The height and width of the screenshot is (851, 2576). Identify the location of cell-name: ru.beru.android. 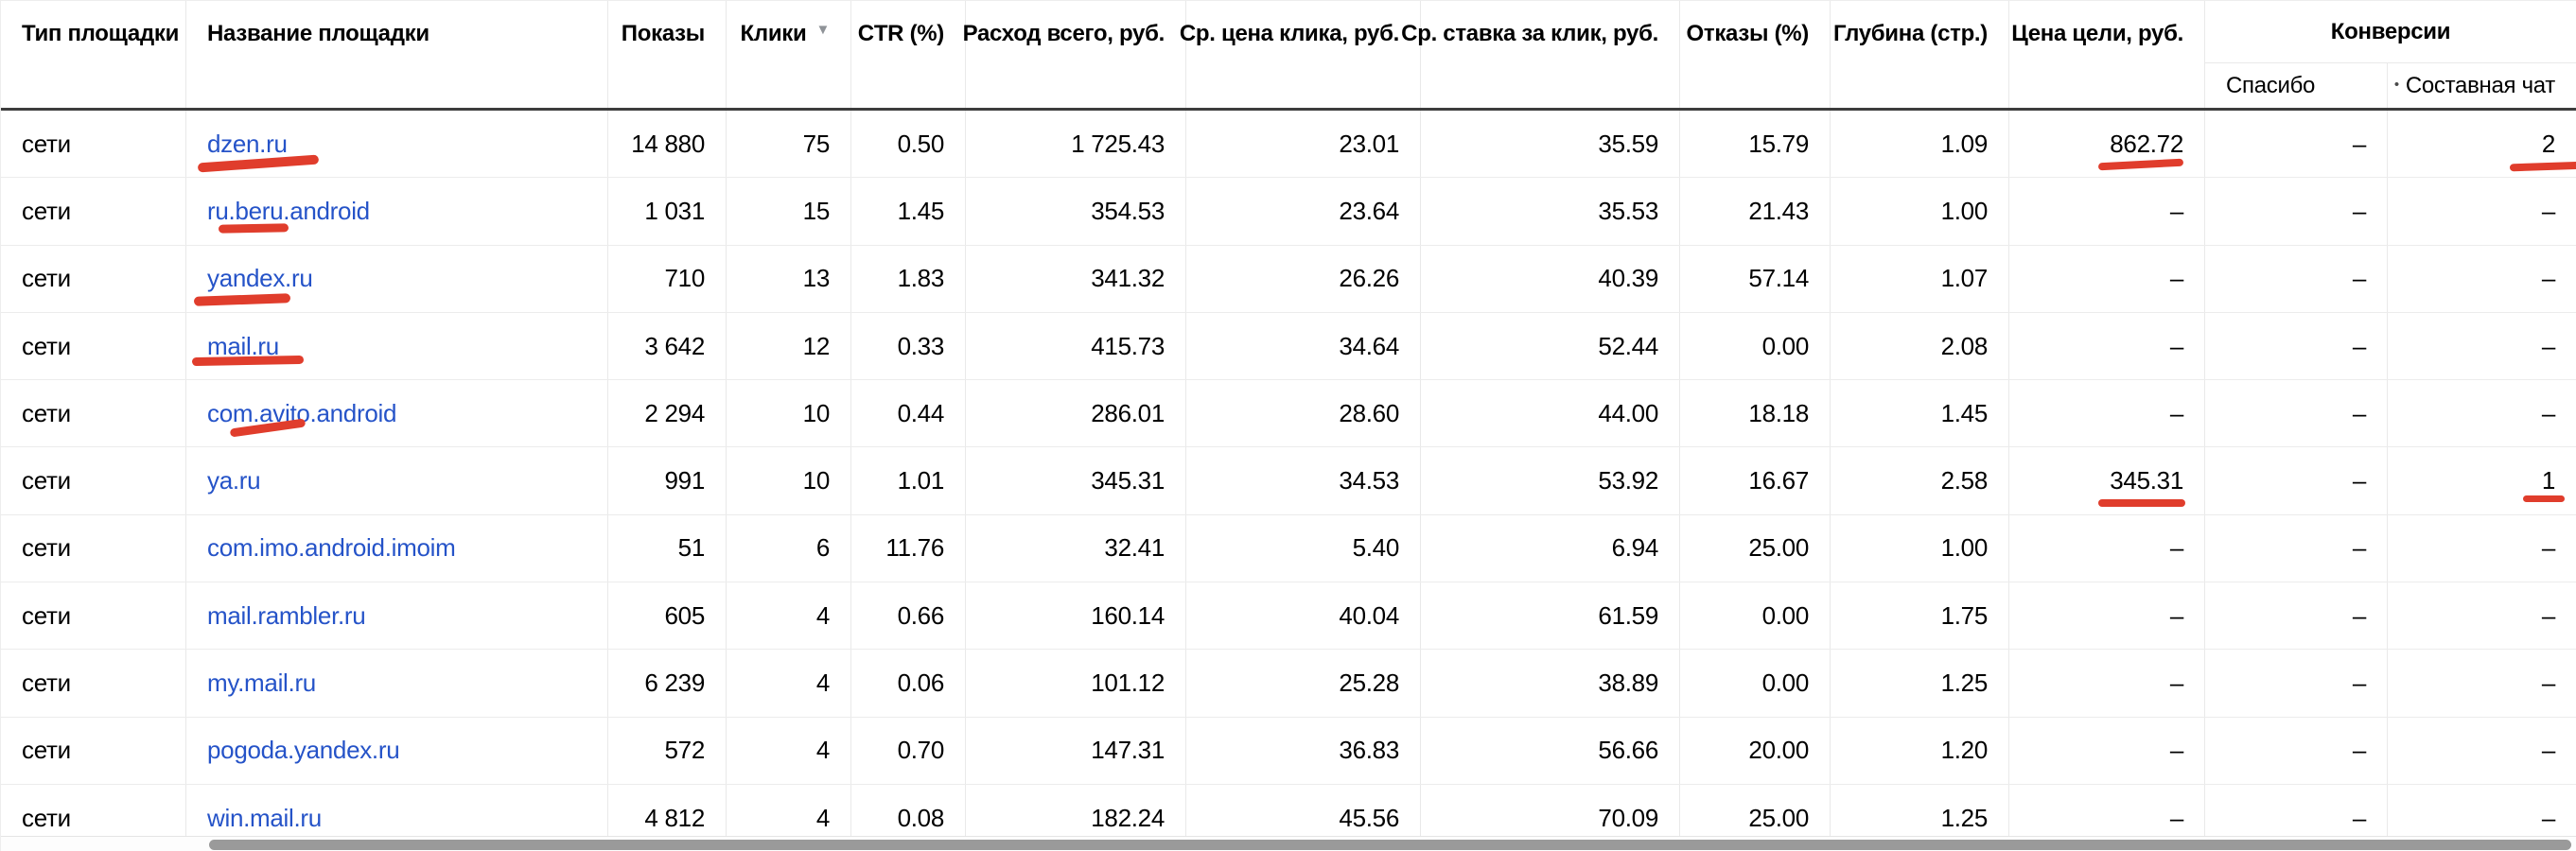
(397, 212).